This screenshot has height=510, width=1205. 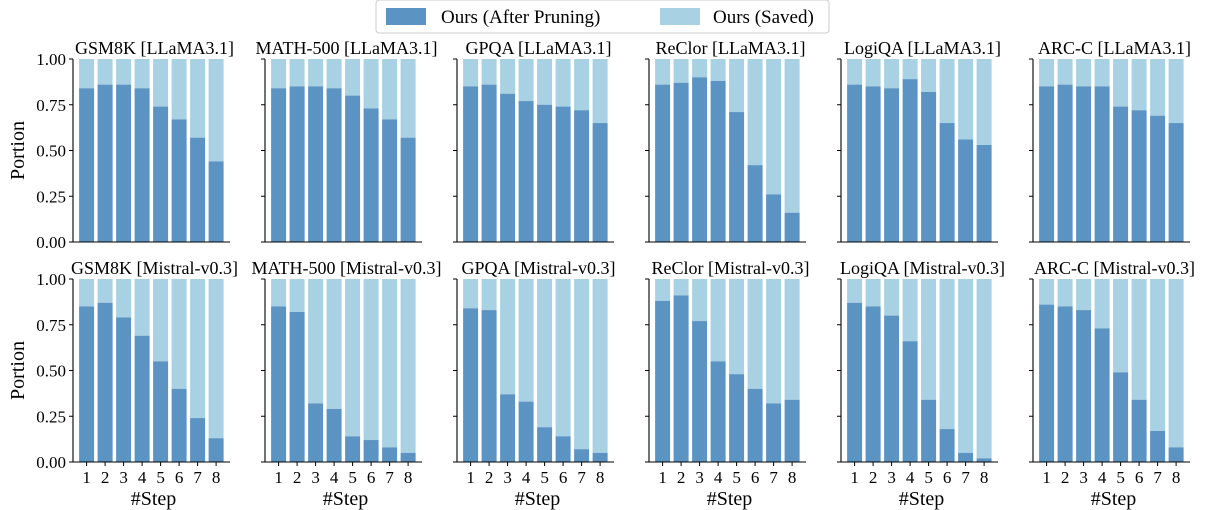 I want to click on chart-panel: ARC-C [LLaMA3.1], so click(x=1110, y=140).